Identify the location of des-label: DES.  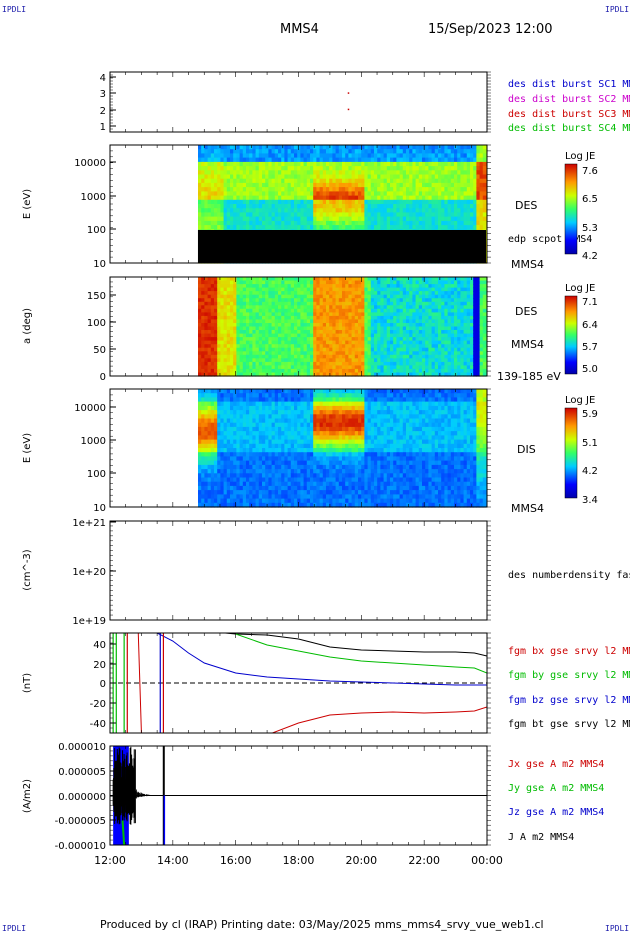
(526, 205).